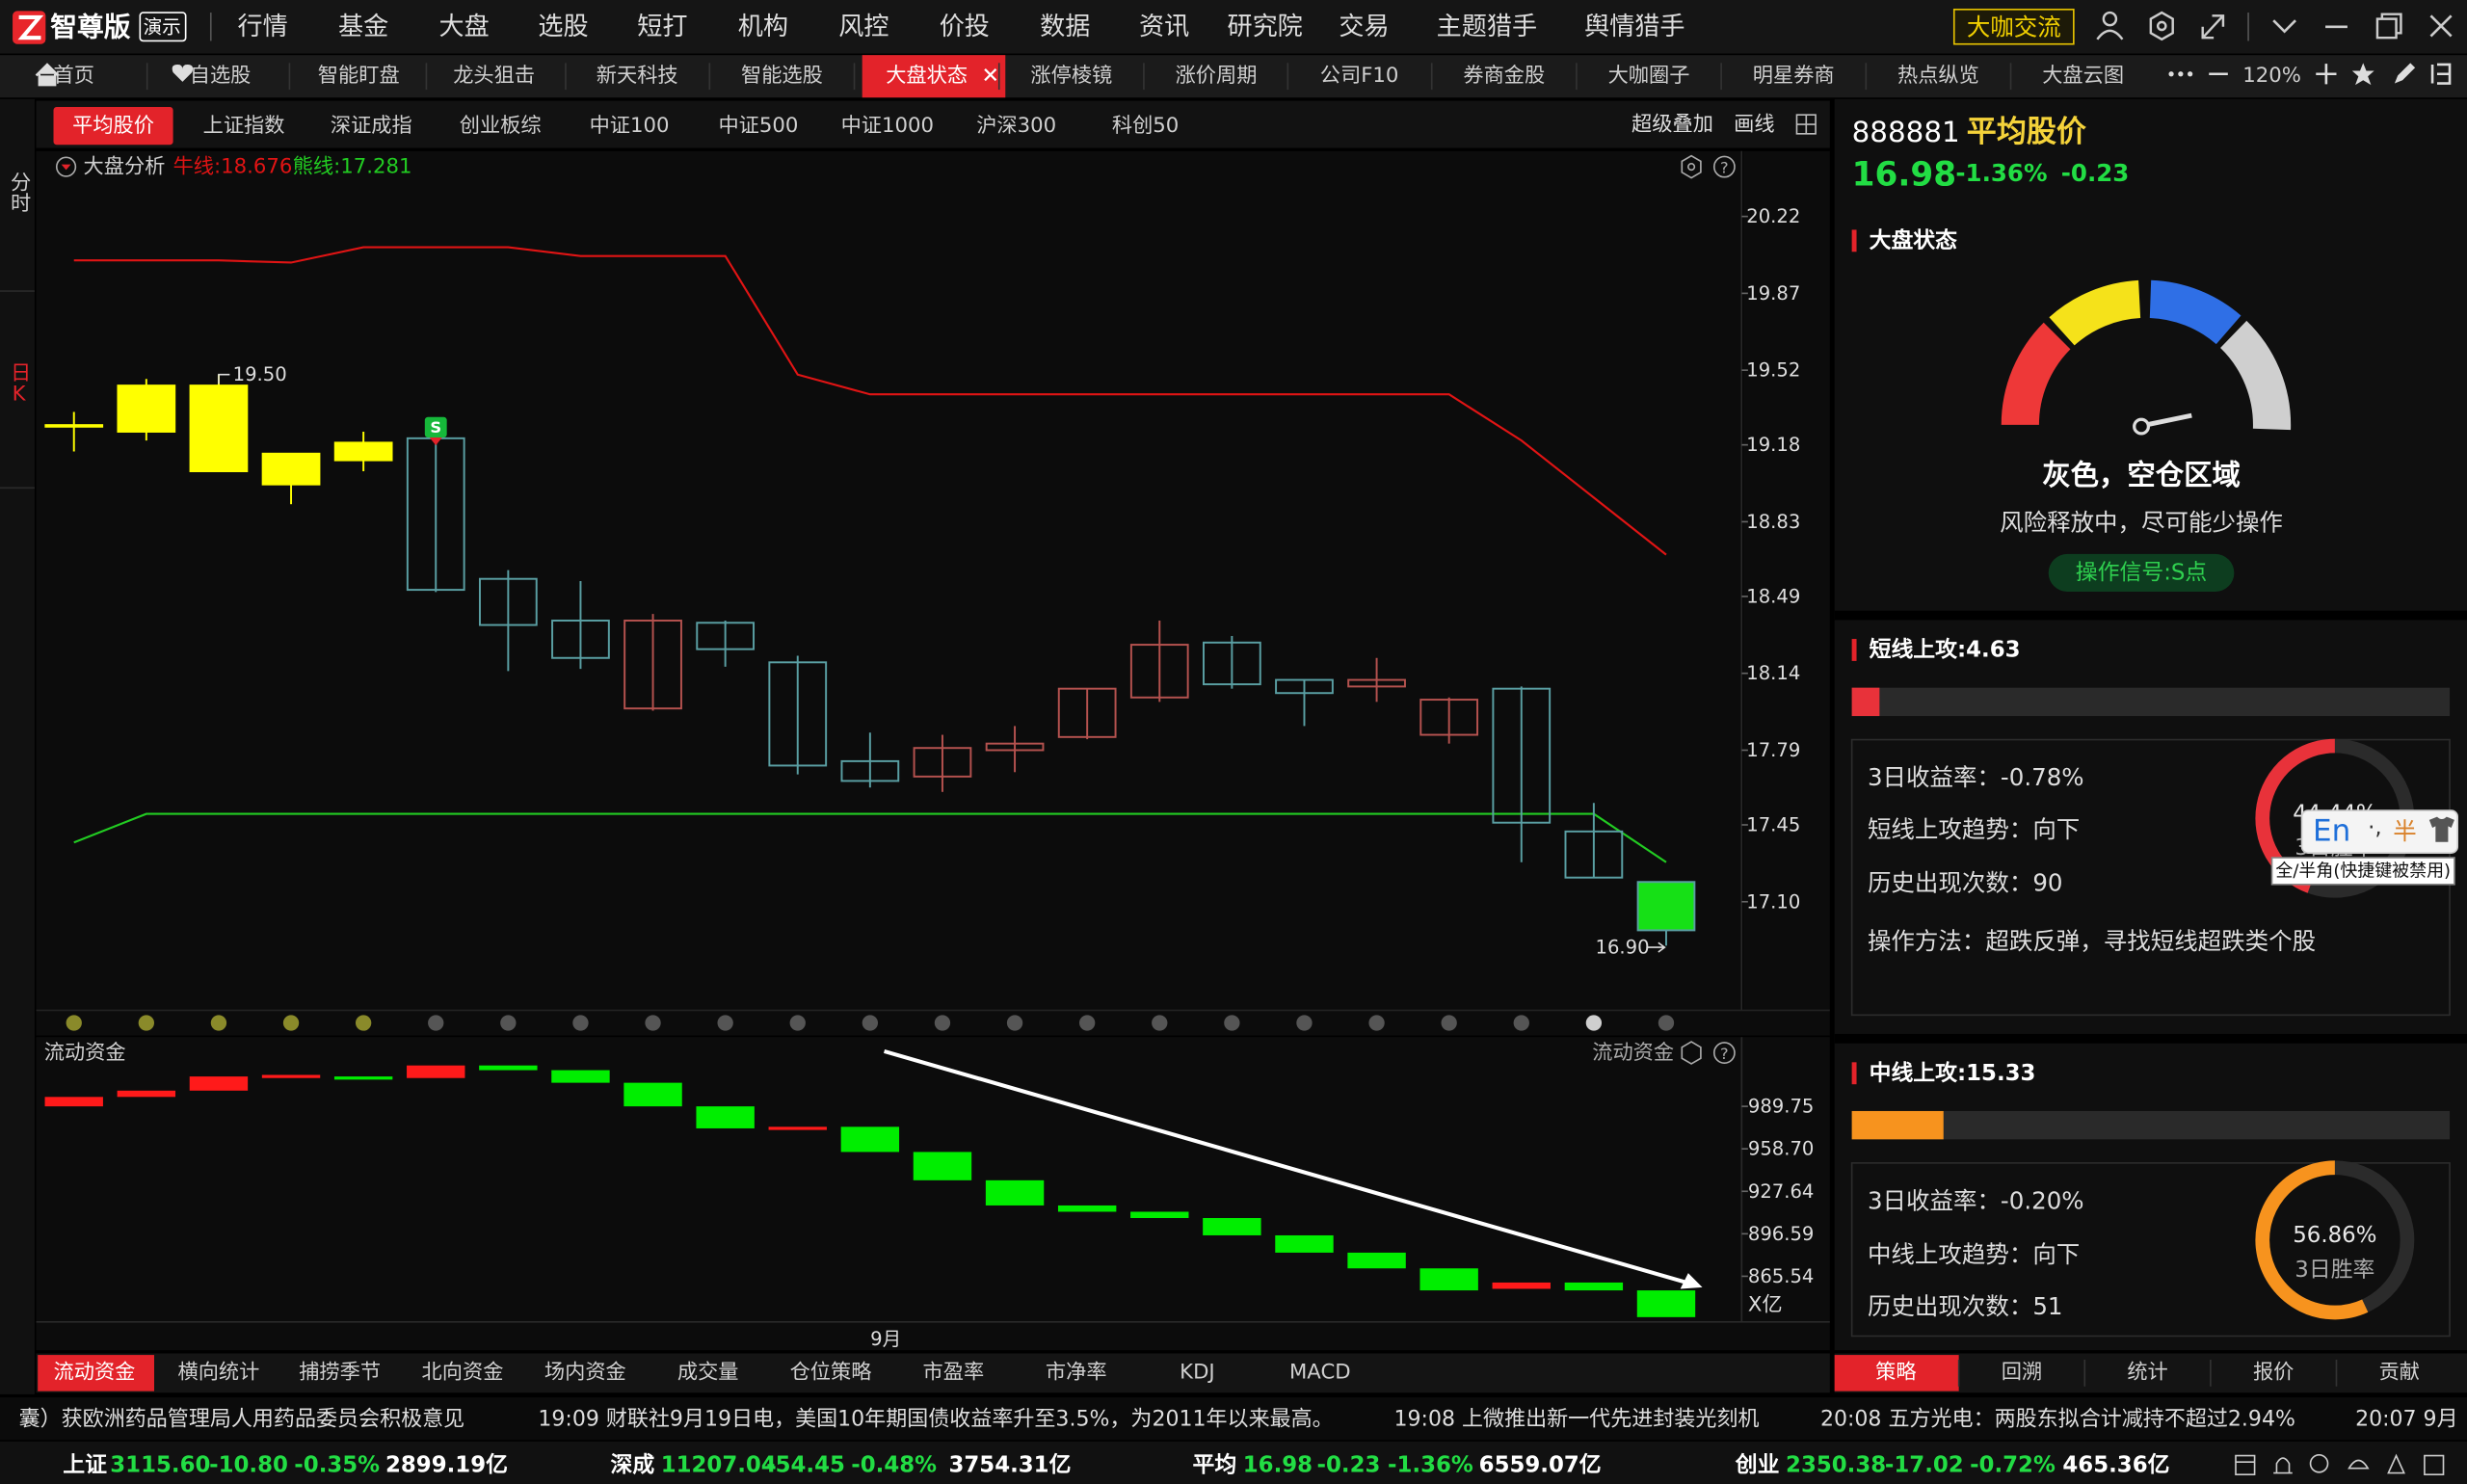 The image size is (2467, 1484). Describe the element at coordinates (2057, 1420) in the screenshot. I see `news-item: 20:08 五方光电：两股东拟合计减持不超过2.94%` at that location.